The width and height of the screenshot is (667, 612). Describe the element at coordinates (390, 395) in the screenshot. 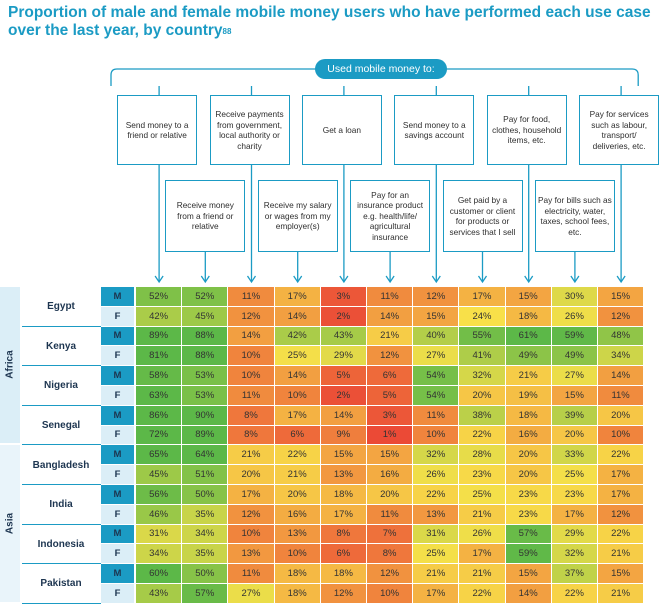

I see `heatmap-cell: 5%` at that location.